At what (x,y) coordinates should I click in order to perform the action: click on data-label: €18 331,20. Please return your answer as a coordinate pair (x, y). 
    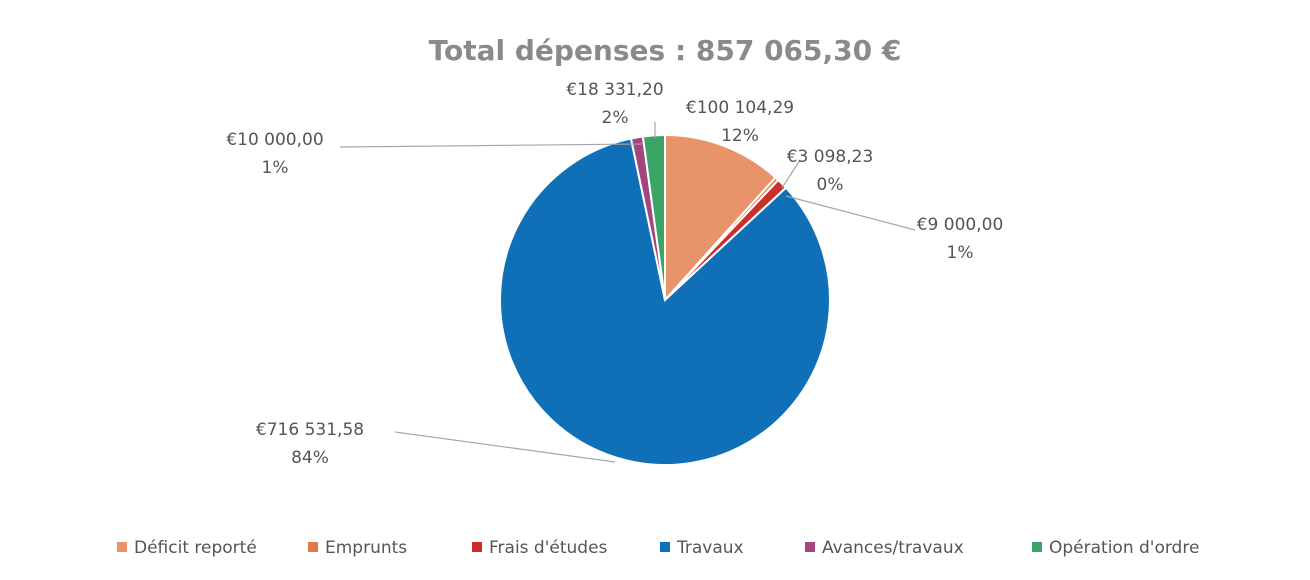
    Looking at the image, I should click on (614, 90).